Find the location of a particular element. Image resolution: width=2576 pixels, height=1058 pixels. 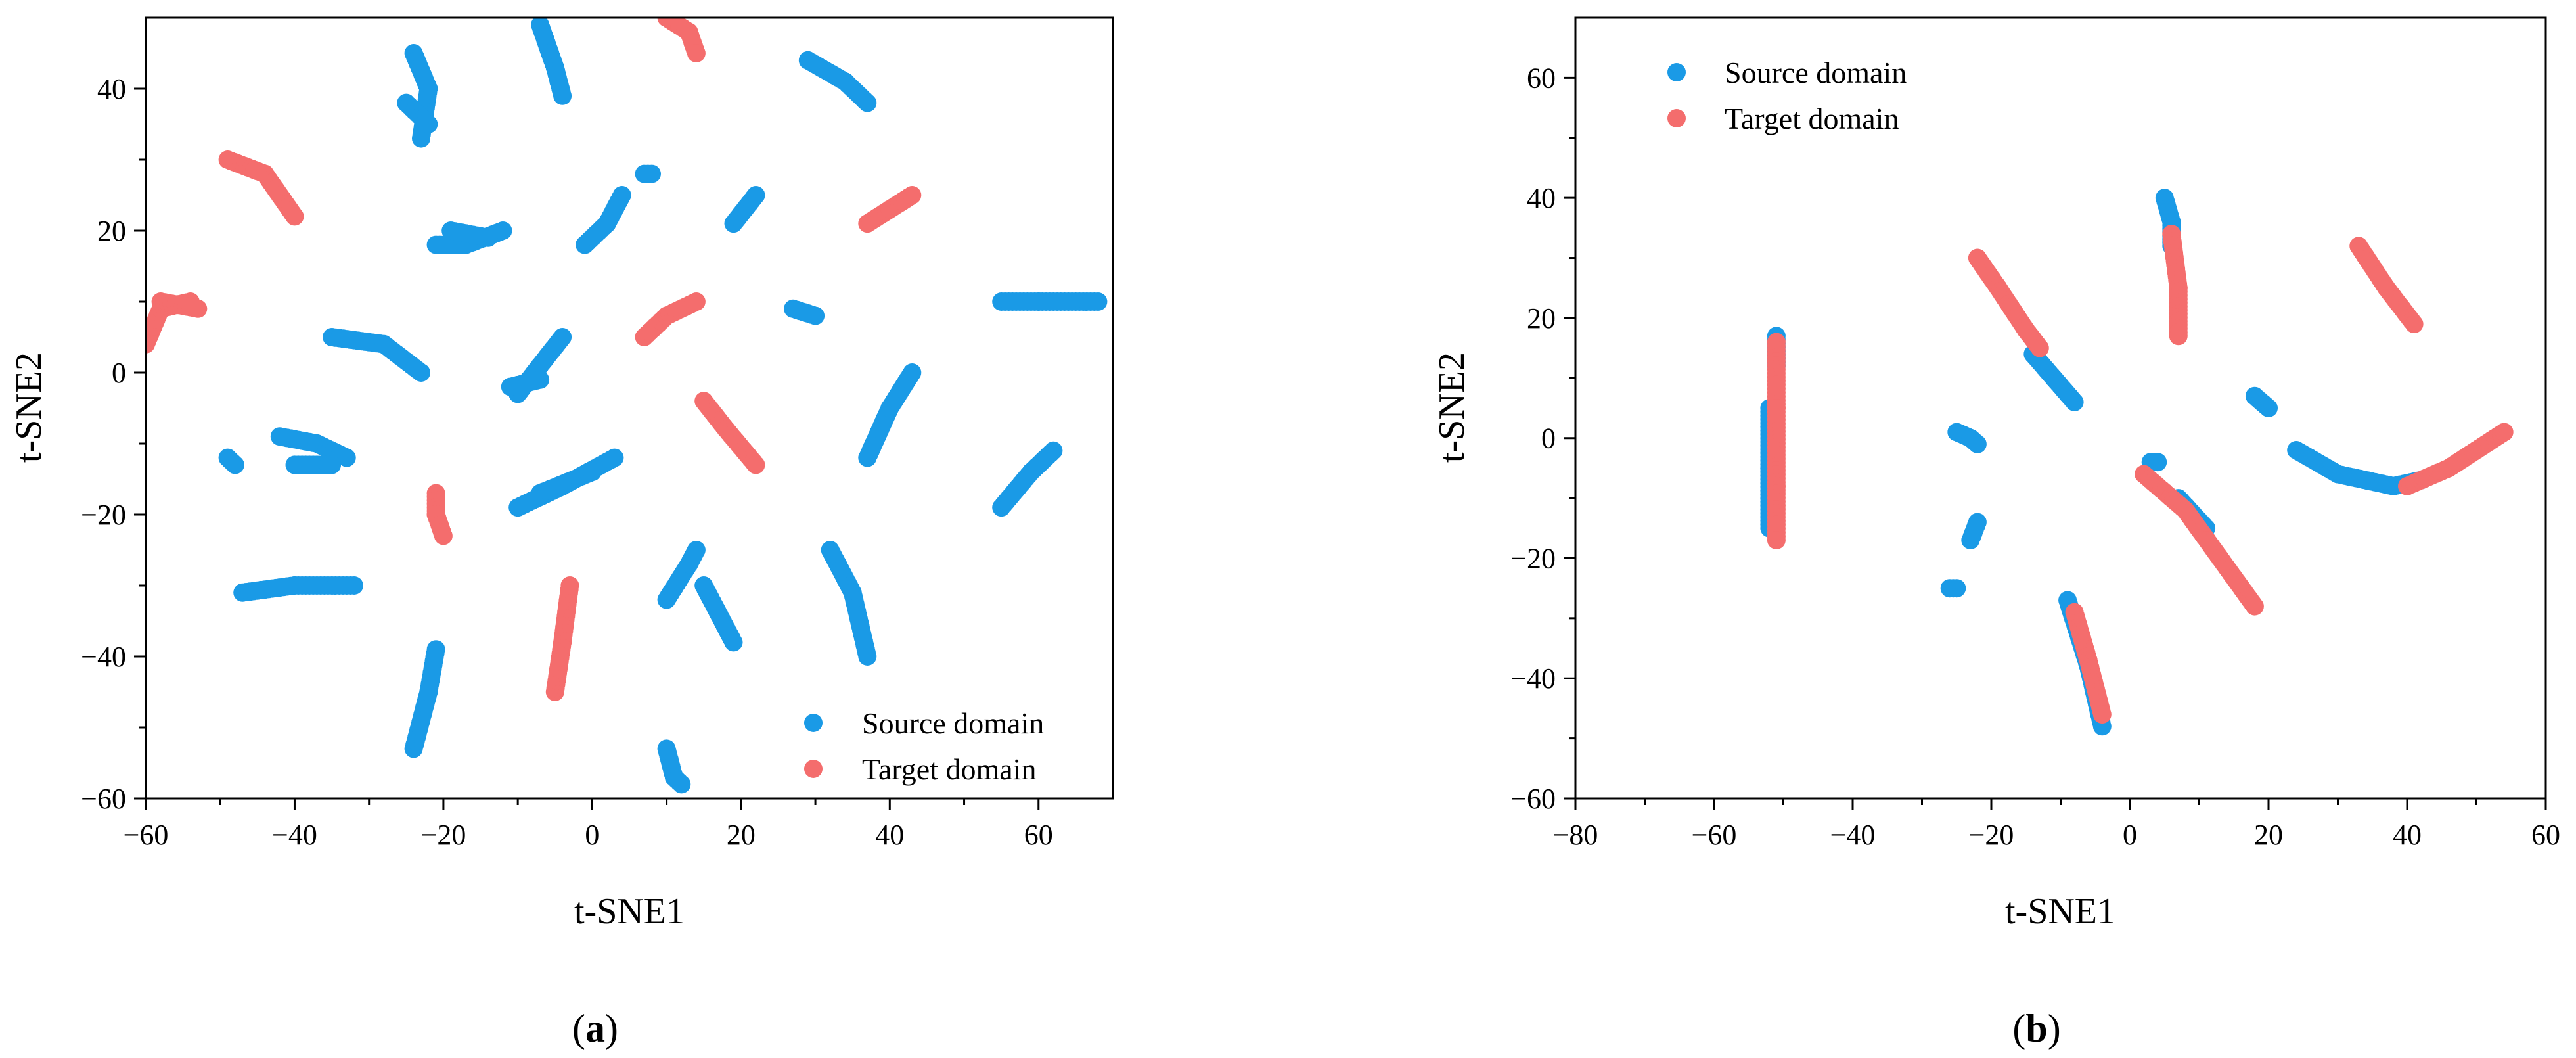

chart-a-x-axis-title: t-SNE1 is located at coordinates (629, 912).